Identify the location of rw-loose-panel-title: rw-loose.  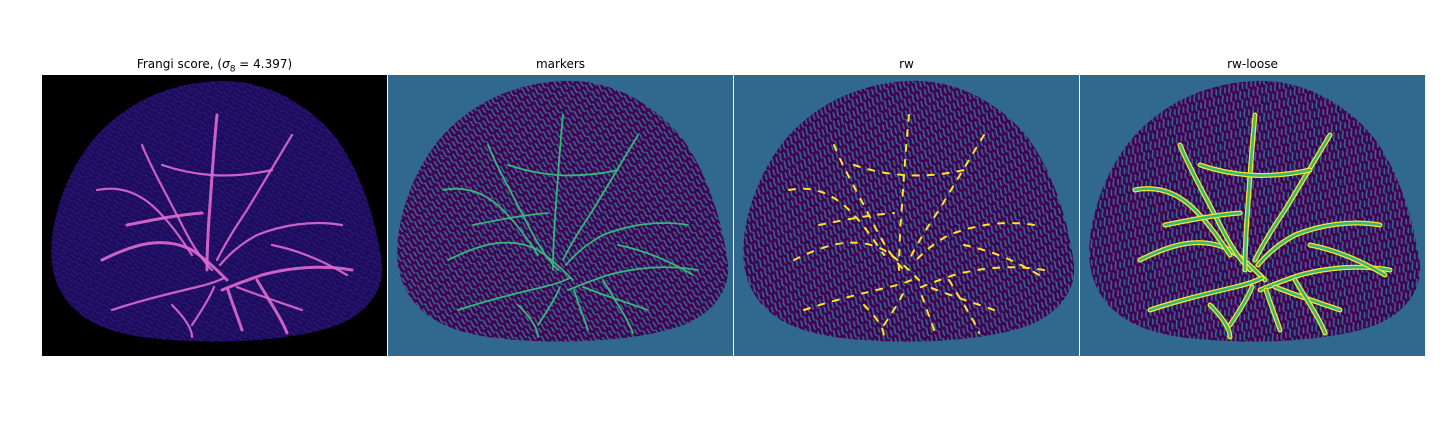
(1252, 64).